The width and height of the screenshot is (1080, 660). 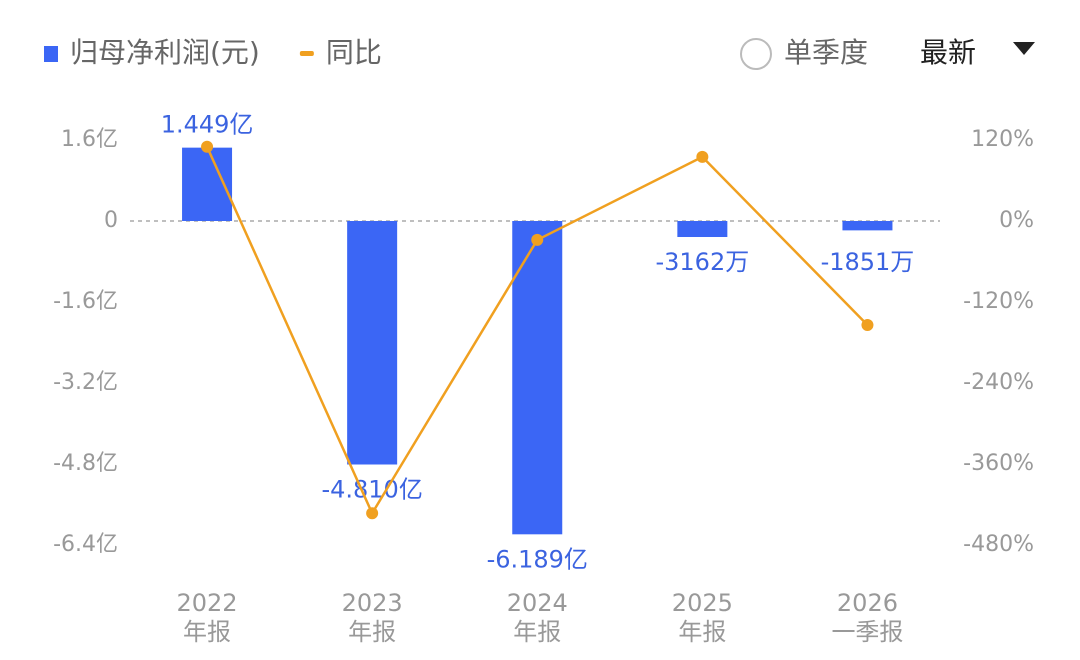 What do you see at coordinates (998, 301) in the screenshot?
I see `y2-tick-label: -120%` at bounding box center [998, 301].